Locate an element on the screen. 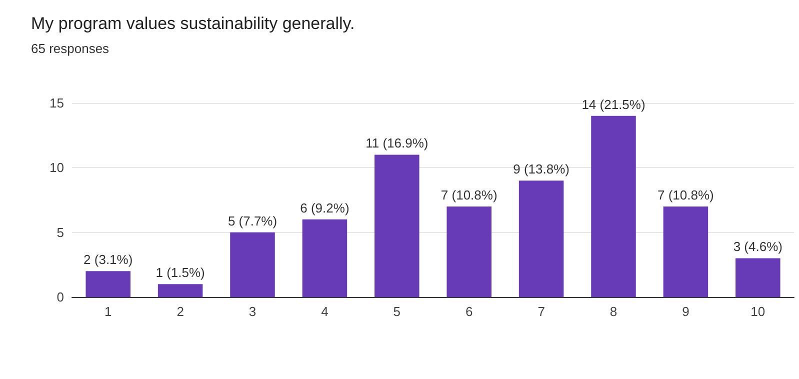 Image resolution: width=799 pixels, height=379 pixels. data-label: 6 (9.2%) is located at coordinates (325, 208).